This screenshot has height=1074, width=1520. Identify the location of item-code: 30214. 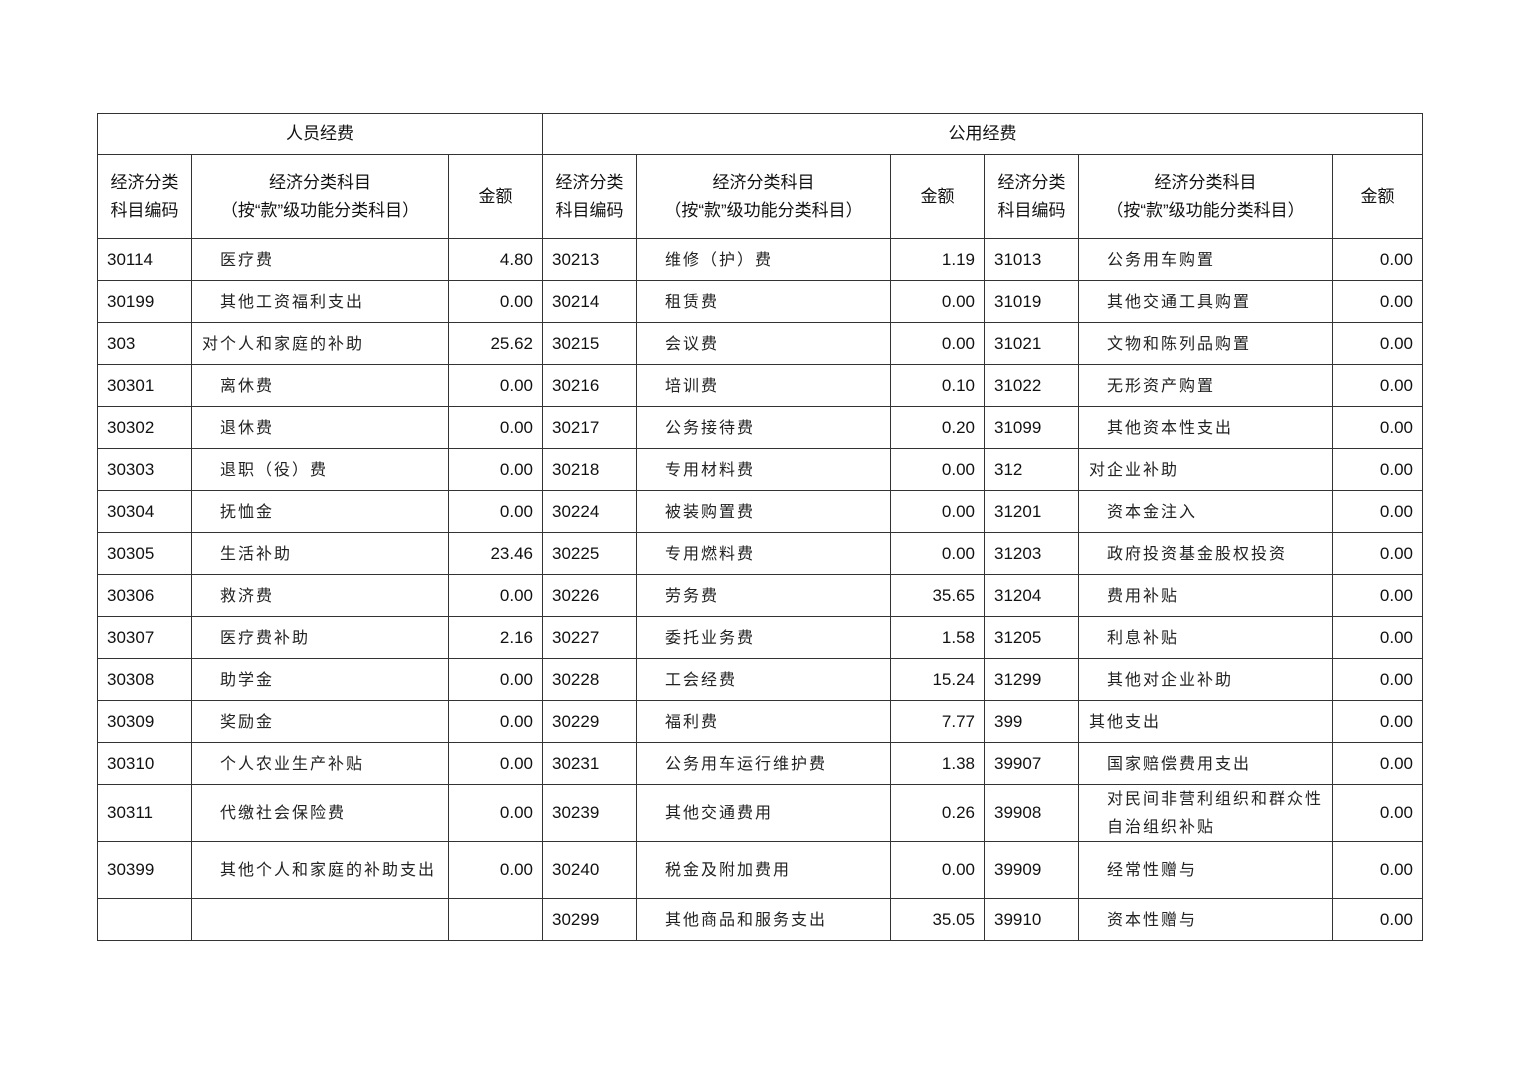
(589, 301).